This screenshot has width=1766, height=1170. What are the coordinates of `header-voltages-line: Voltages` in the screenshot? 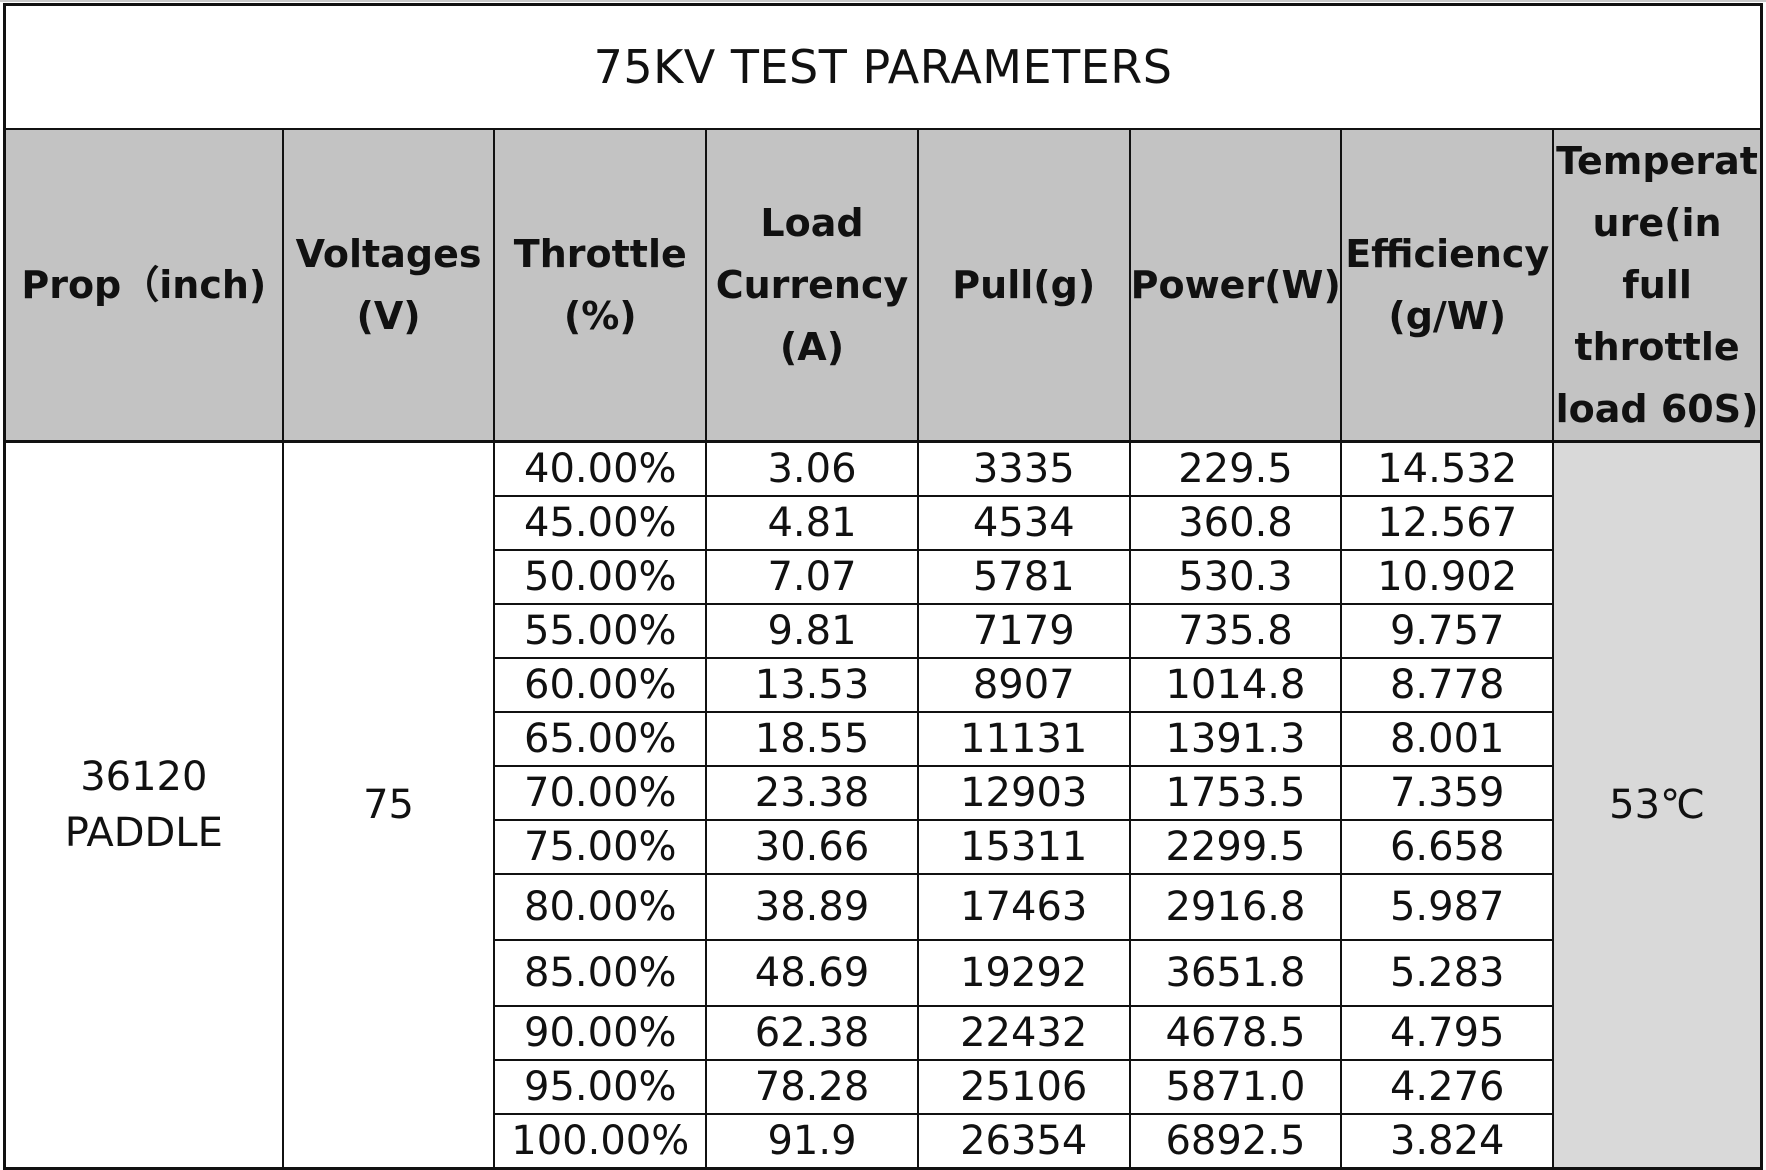 It's located at (388, 254).